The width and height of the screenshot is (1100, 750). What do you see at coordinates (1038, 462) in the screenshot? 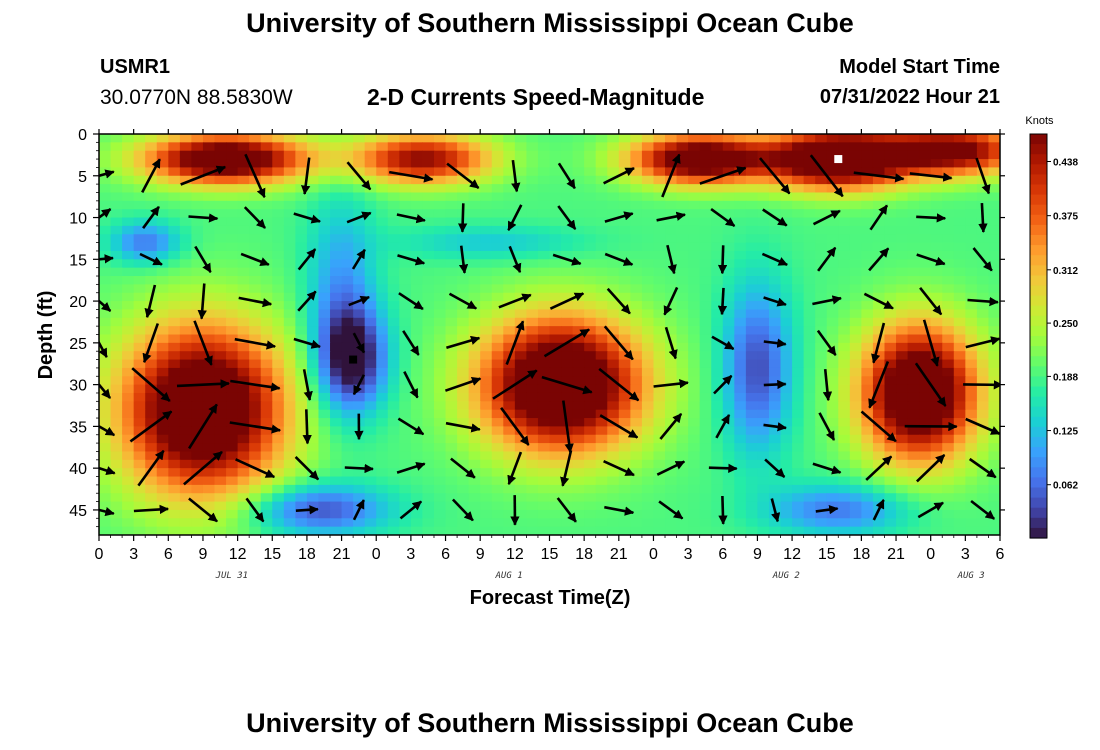
I see `colorbar-swatch` at bounding box center [1038, 462].